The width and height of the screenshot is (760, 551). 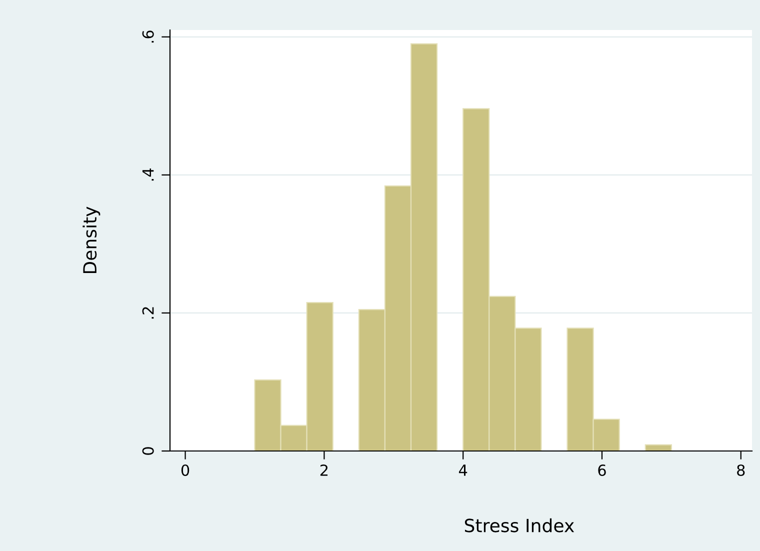 What do you see at coordinates (519, 525) in the screenshot?
I see `x-axis-title: Stress Index` at bounding box center [519, 525].